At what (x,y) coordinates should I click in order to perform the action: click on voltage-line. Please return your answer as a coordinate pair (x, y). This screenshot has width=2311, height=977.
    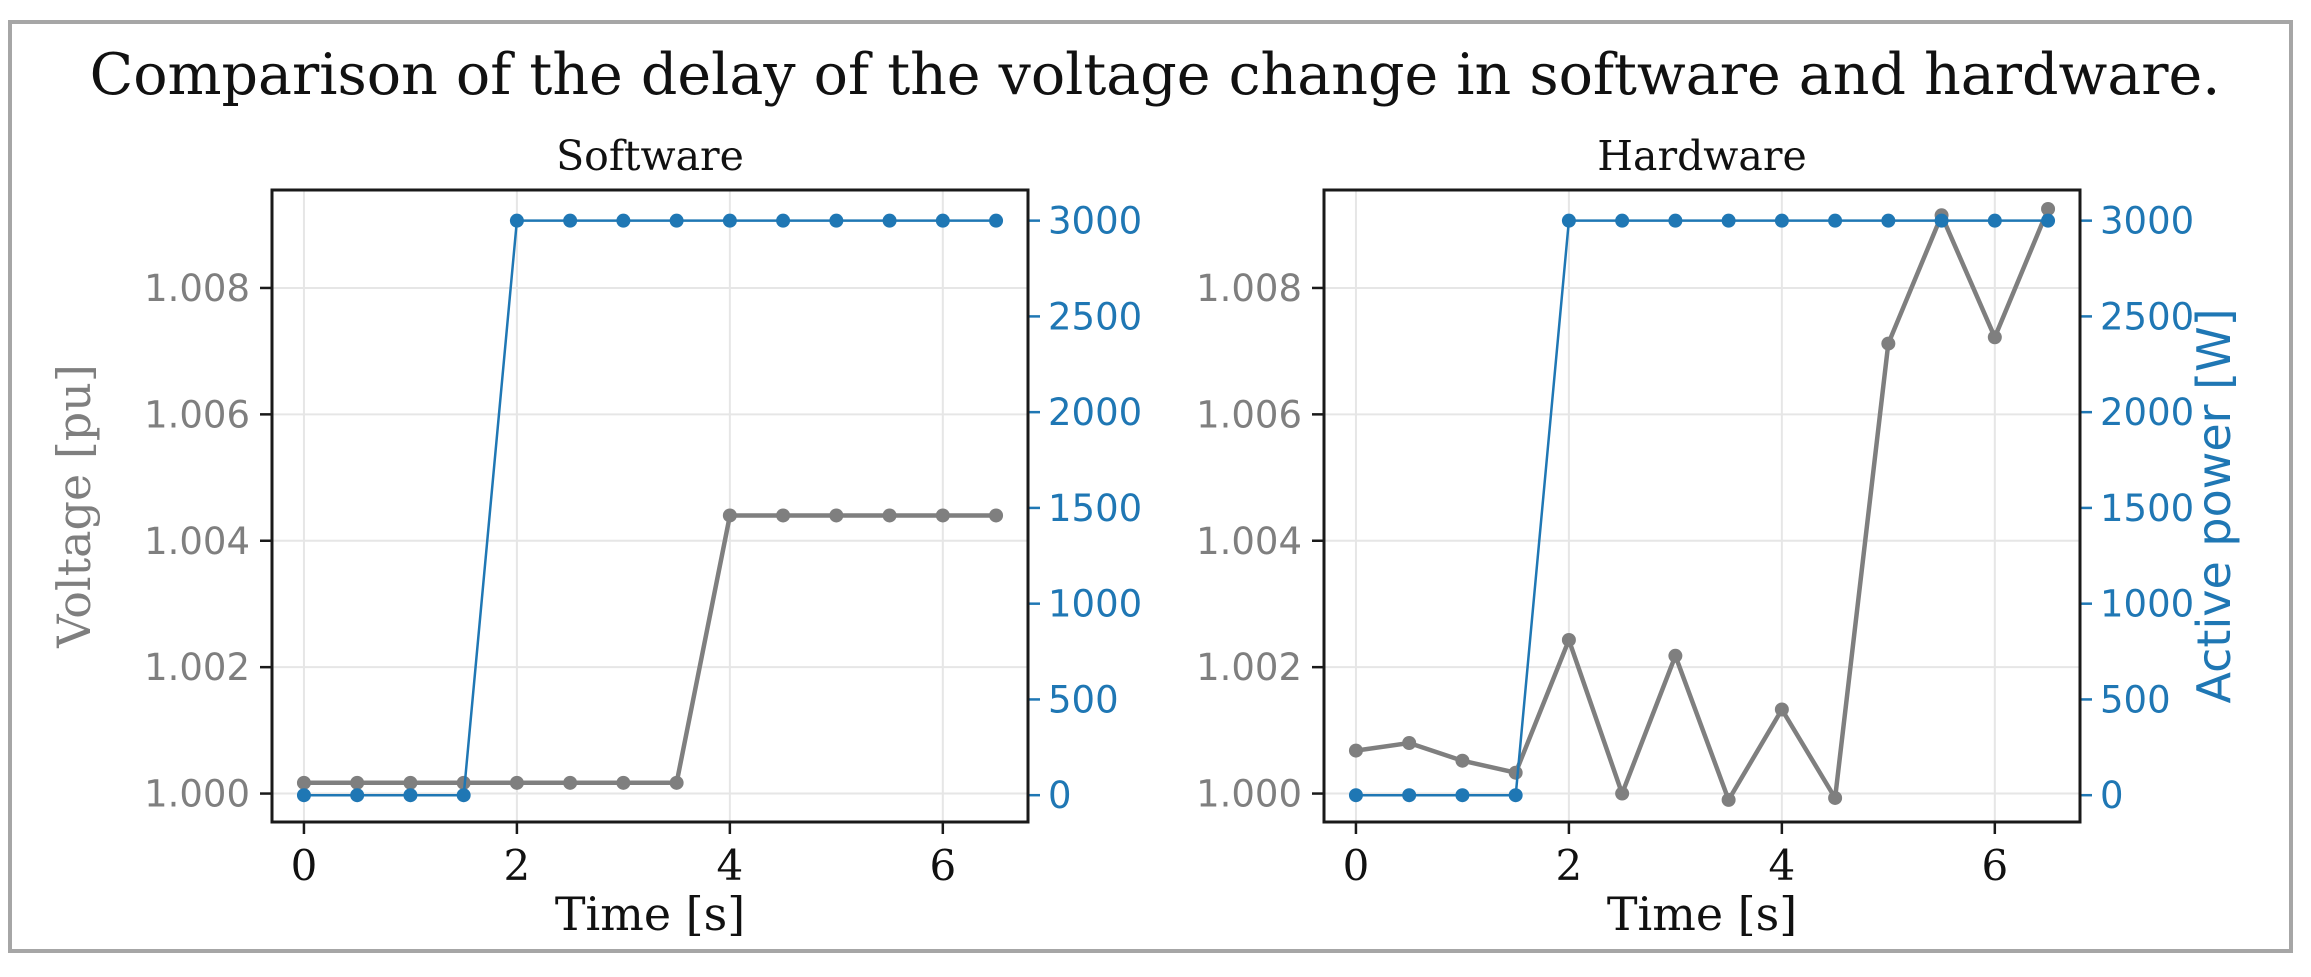
    Looking at the image, I should click on (650, 649).